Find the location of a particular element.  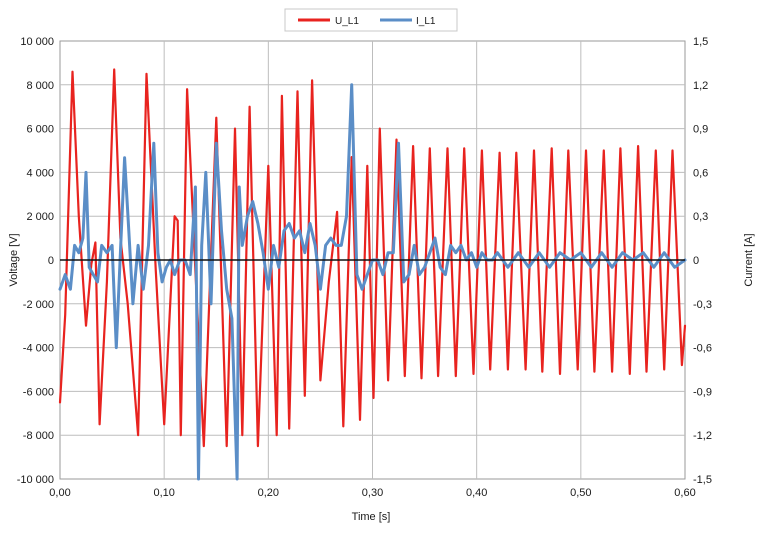

y-tick-label-left: -2 000 is located at coordinates (38, 305).